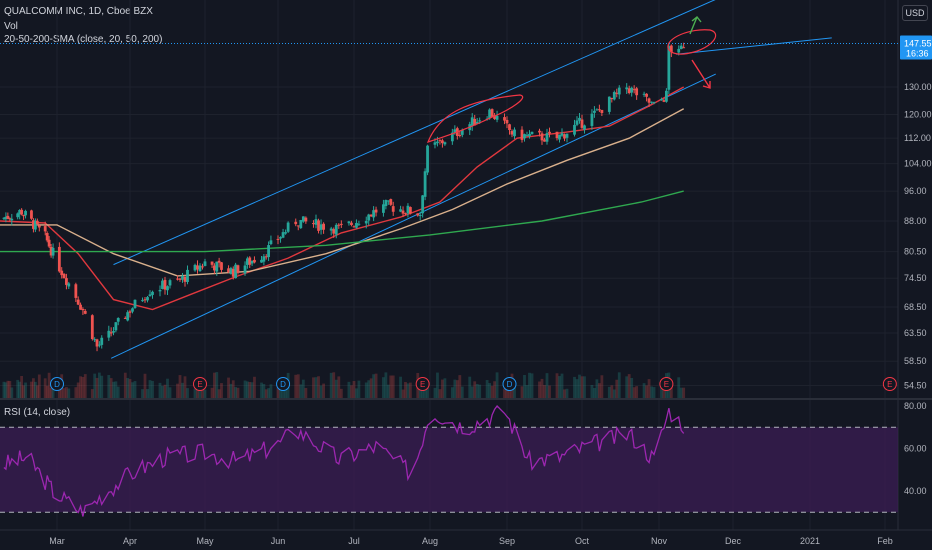 This screenshot has width=932, height=550. Describe the element at coordinates (915, 307) in the screenshot. I see `price-tick-label: 68.50` at that location.